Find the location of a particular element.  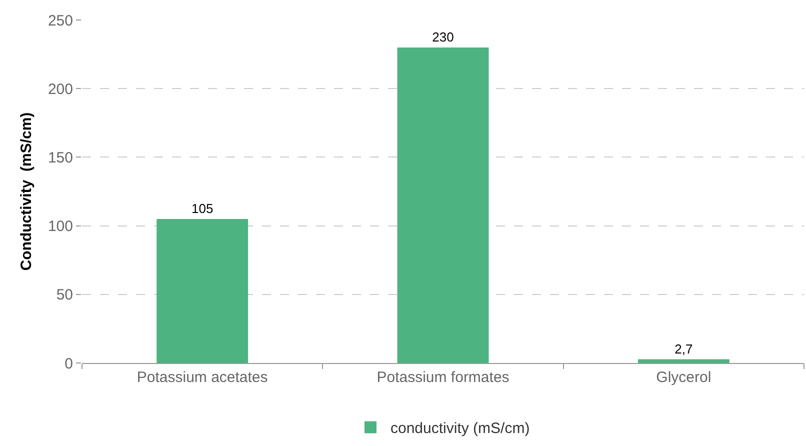

data-label: 105 is located at coordinates (202, 208).